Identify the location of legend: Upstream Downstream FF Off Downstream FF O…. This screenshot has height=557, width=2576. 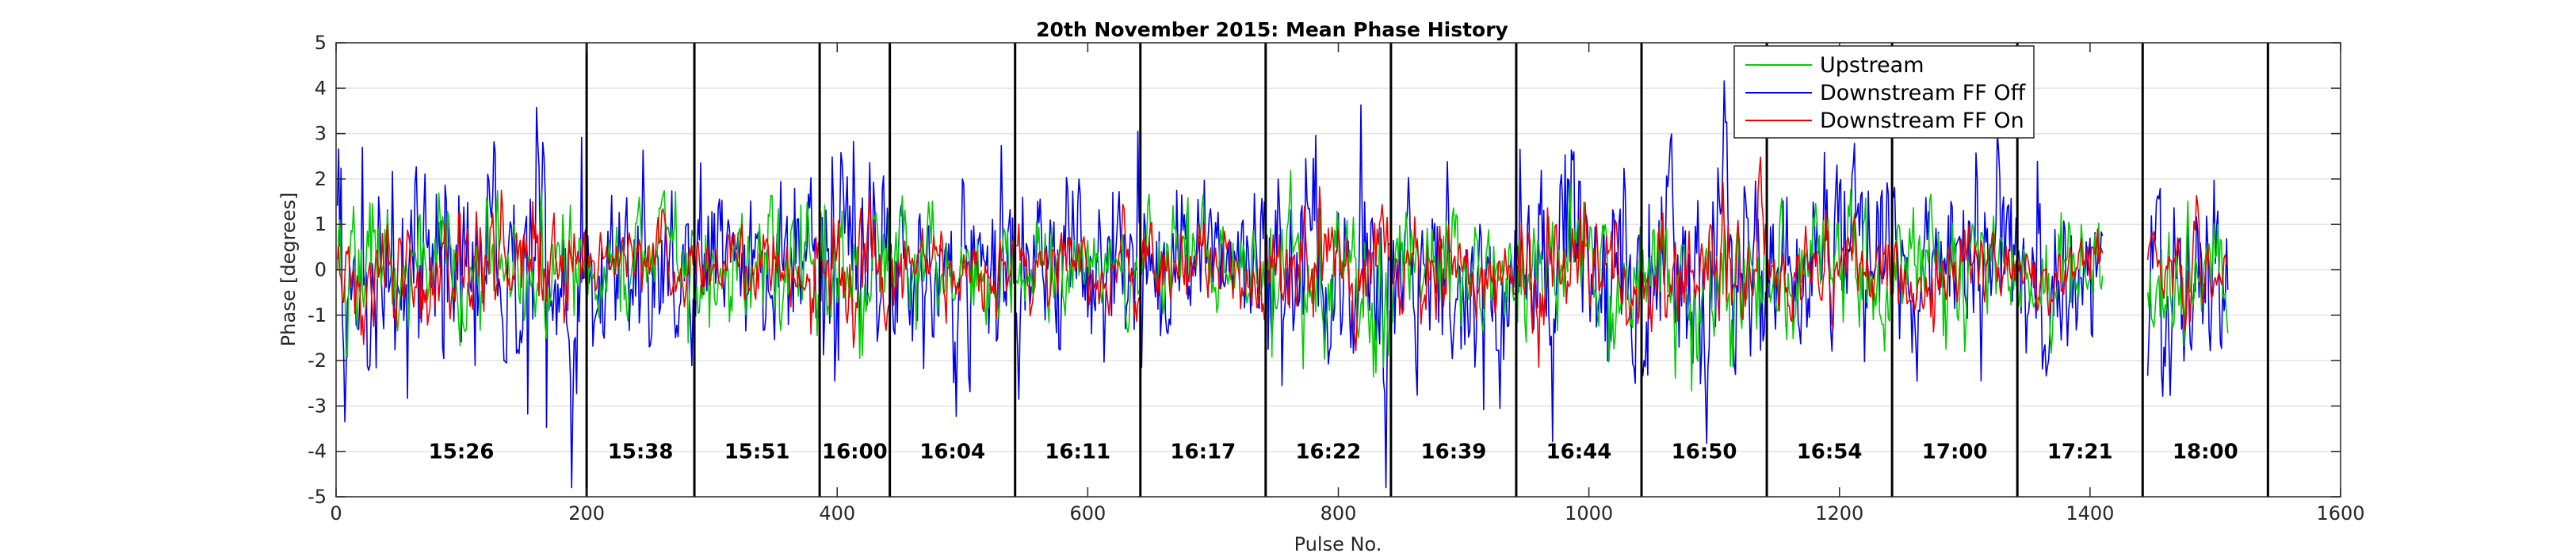
(1884, 92).